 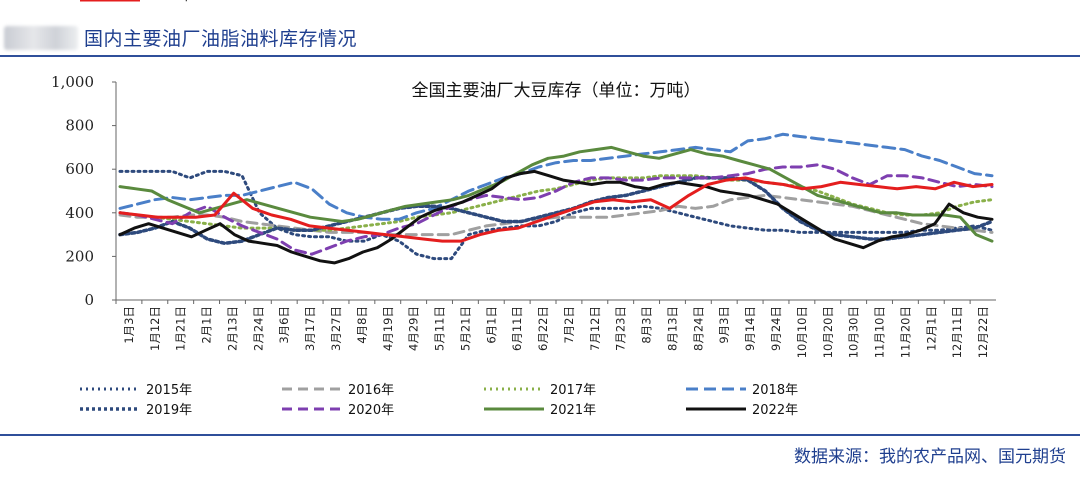 I want to click on x-tick-label: 5月21日, so click(x=465, y=328).